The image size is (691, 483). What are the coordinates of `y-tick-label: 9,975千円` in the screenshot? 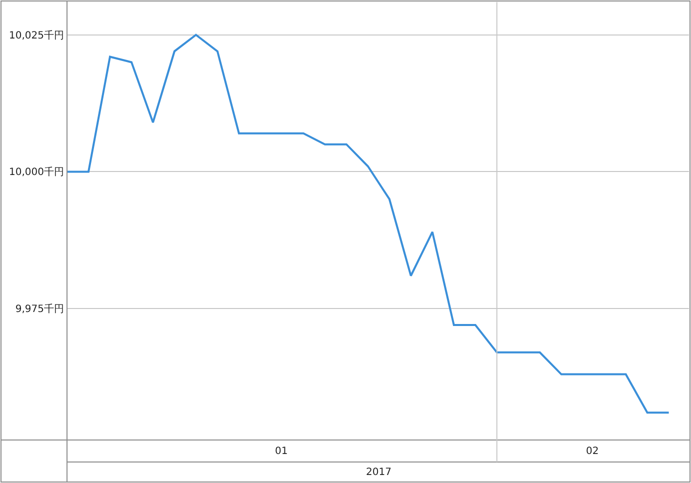 It's located at (39, 309).